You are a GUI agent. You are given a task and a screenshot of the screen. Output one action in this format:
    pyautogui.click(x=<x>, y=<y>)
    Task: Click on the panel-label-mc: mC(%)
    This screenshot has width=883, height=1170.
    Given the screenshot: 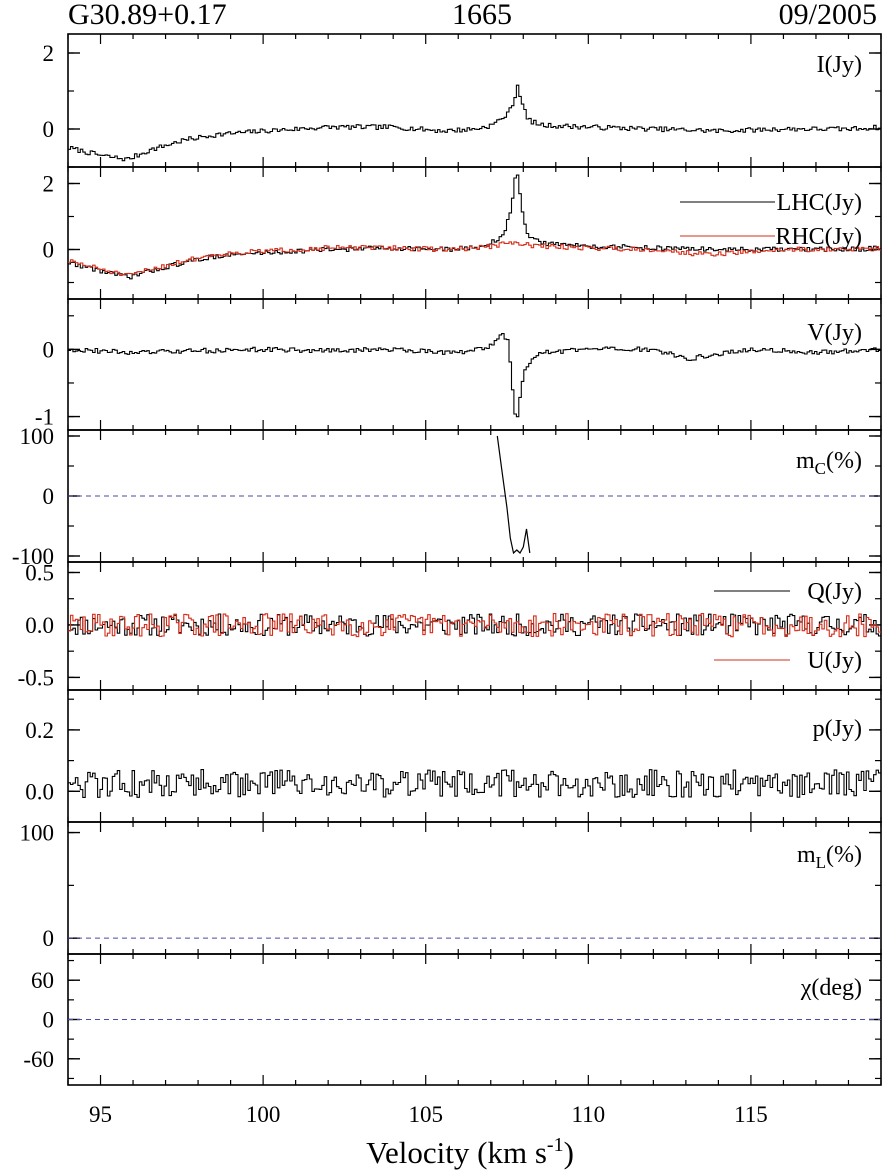 What is the action you would take?
    pyautogui.click(x=829, y=463)
    